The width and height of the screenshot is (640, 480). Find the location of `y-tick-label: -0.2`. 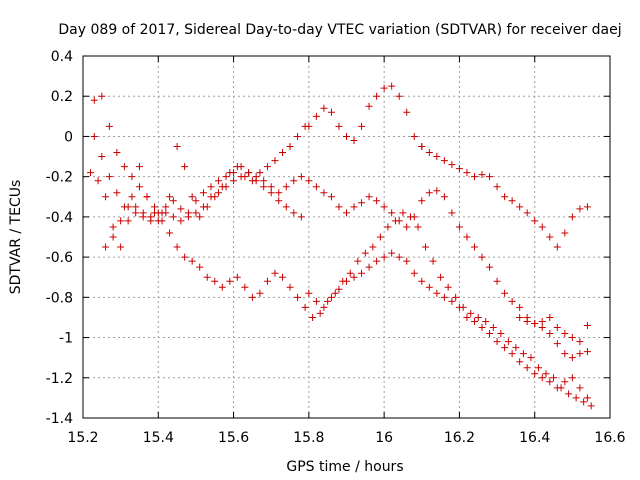

y-tick-label: -0.2 is located at coordinates (59, 178).